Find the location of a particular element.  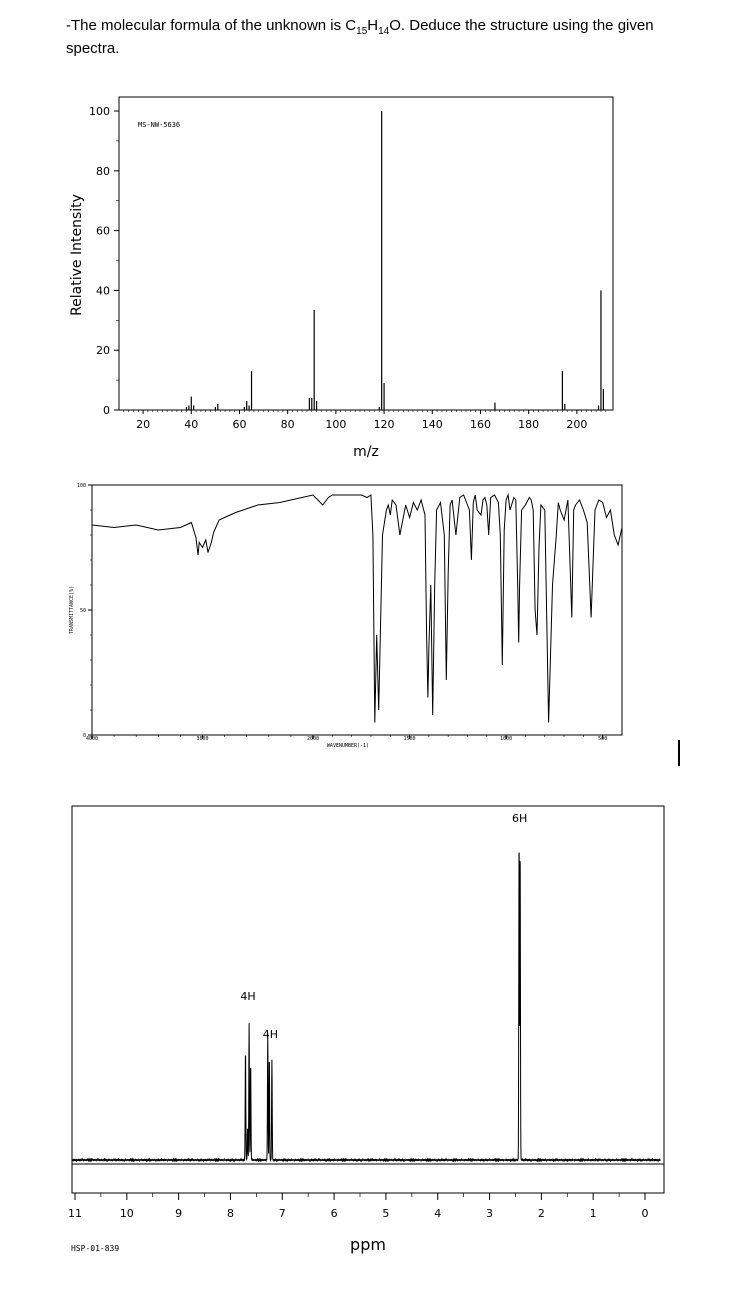

ms-y-tick-label: 100 is located at coordinates (99, 111).